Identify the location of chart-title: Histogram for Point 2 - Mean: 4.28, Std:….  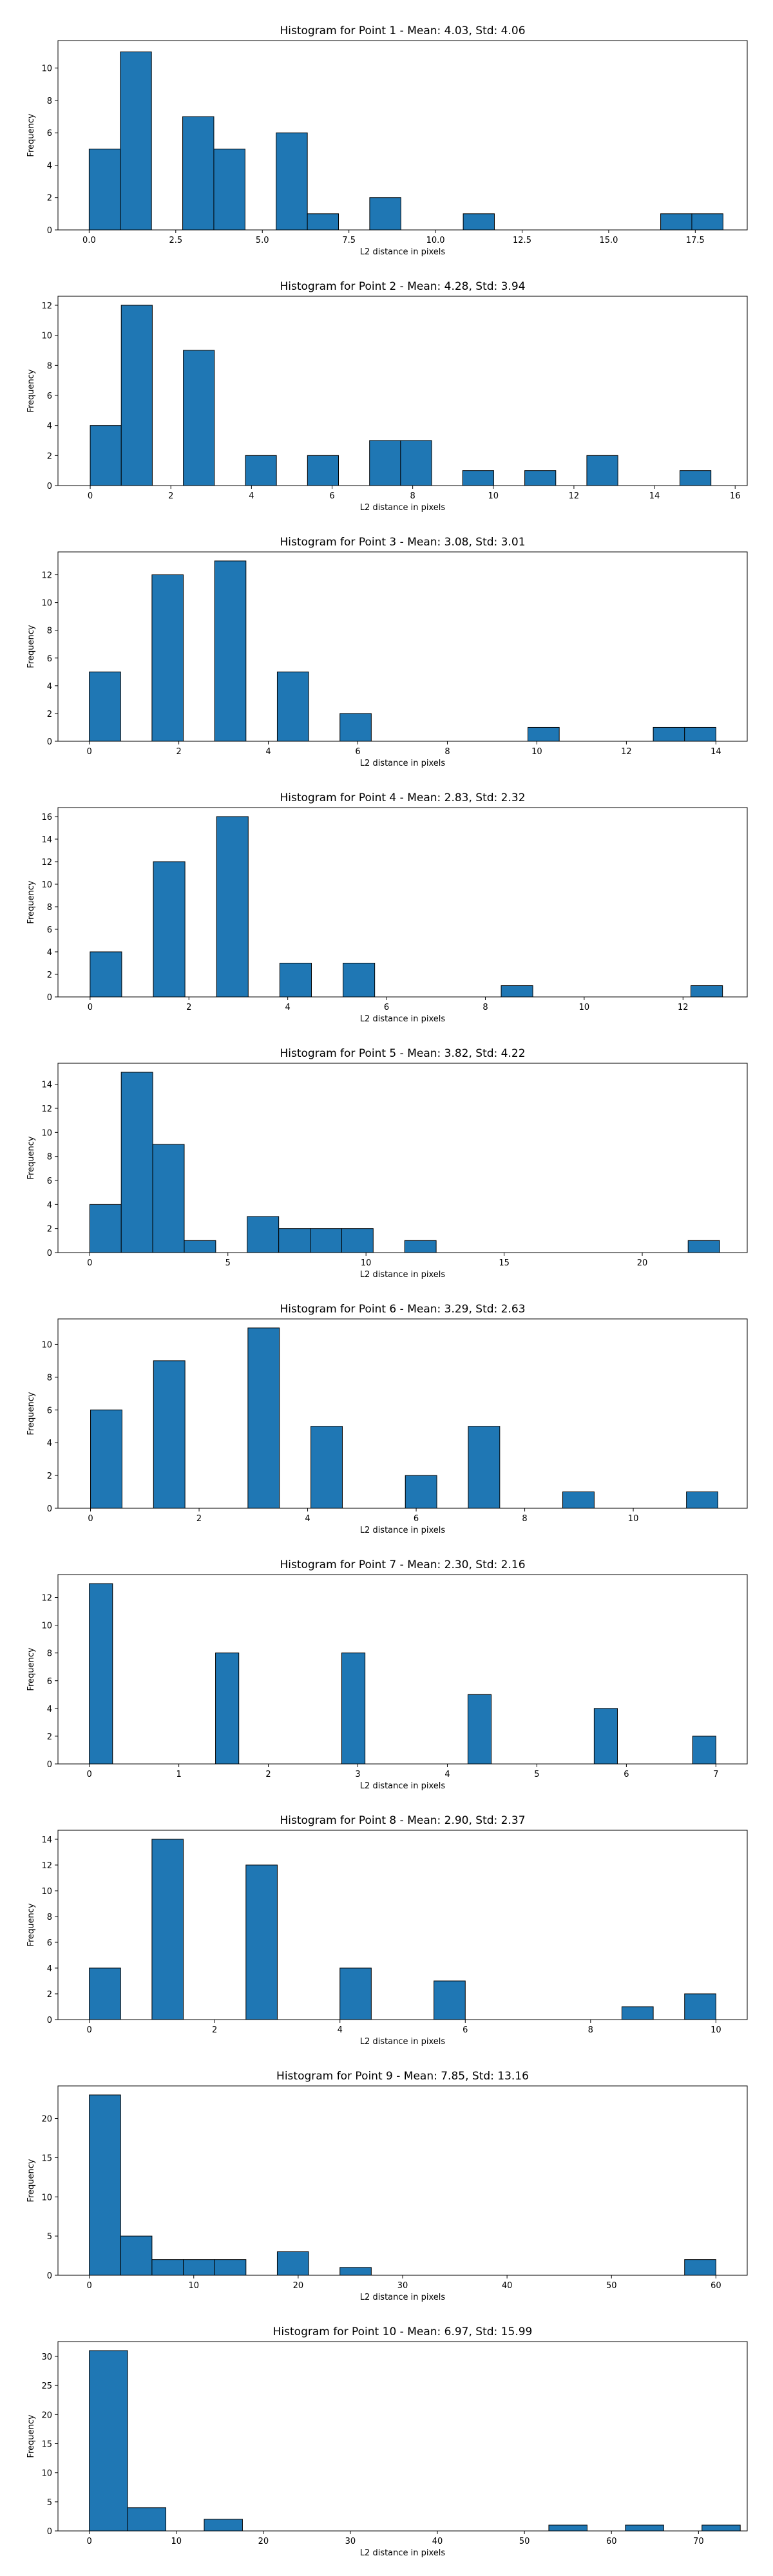
(402, 286).